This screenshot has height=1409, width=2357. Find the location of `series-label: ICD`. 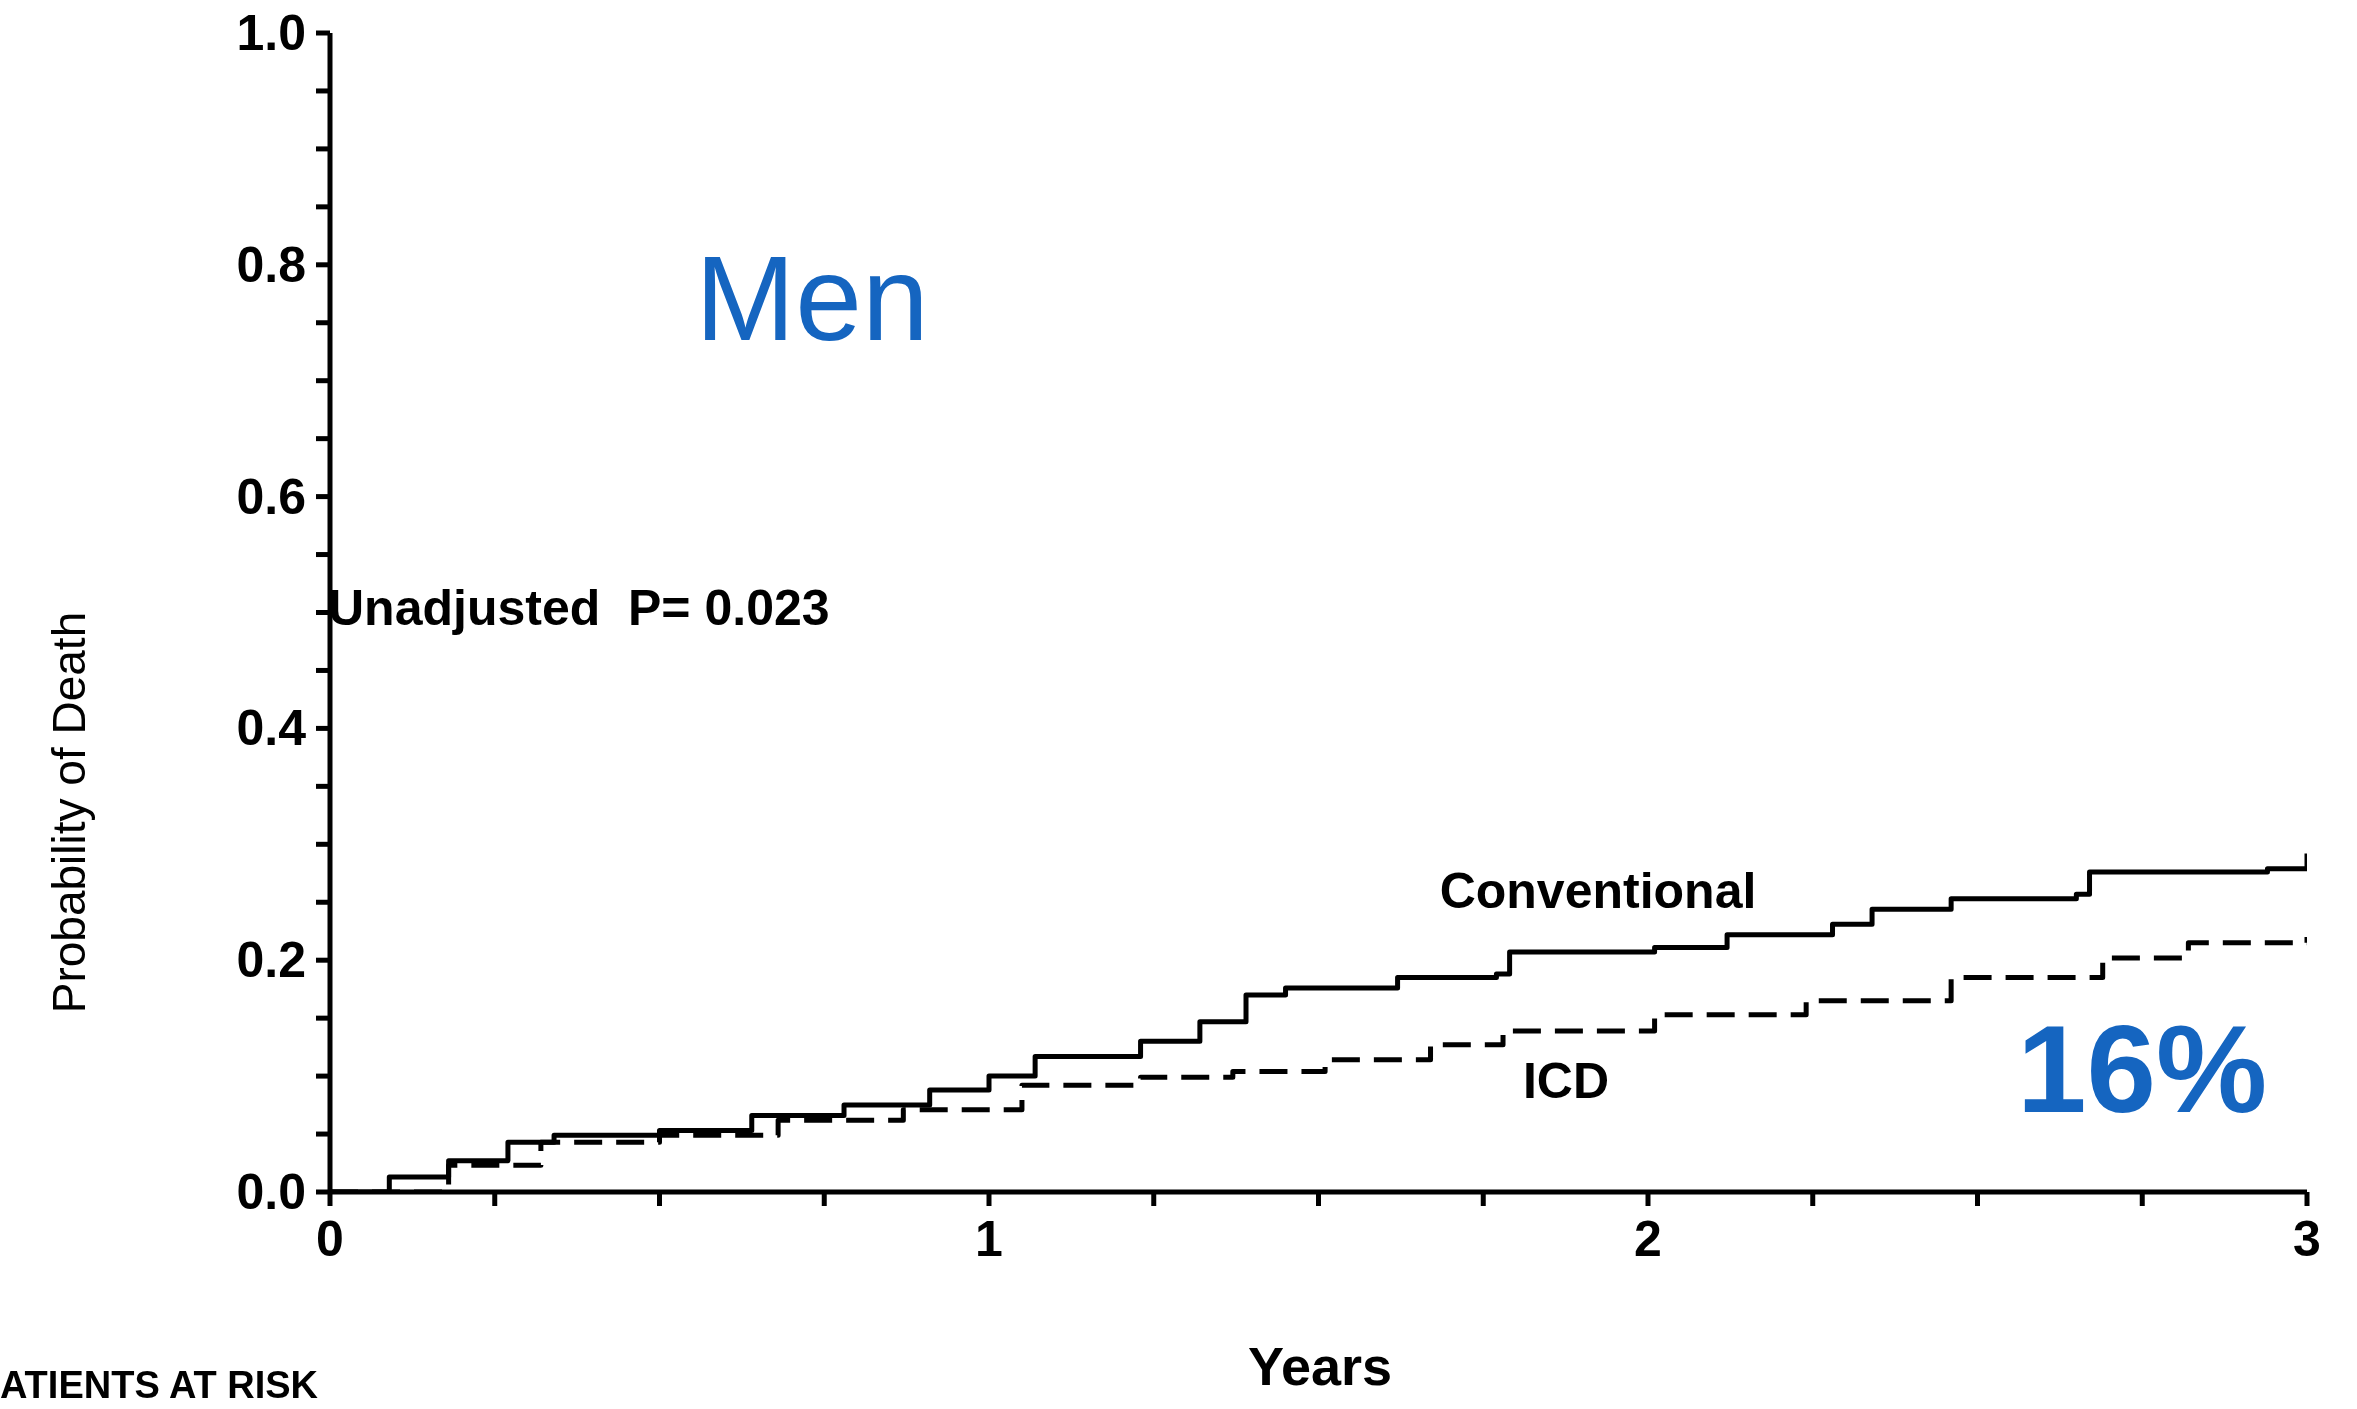

series-label: ICD is located at coordinates (1566, 1081).